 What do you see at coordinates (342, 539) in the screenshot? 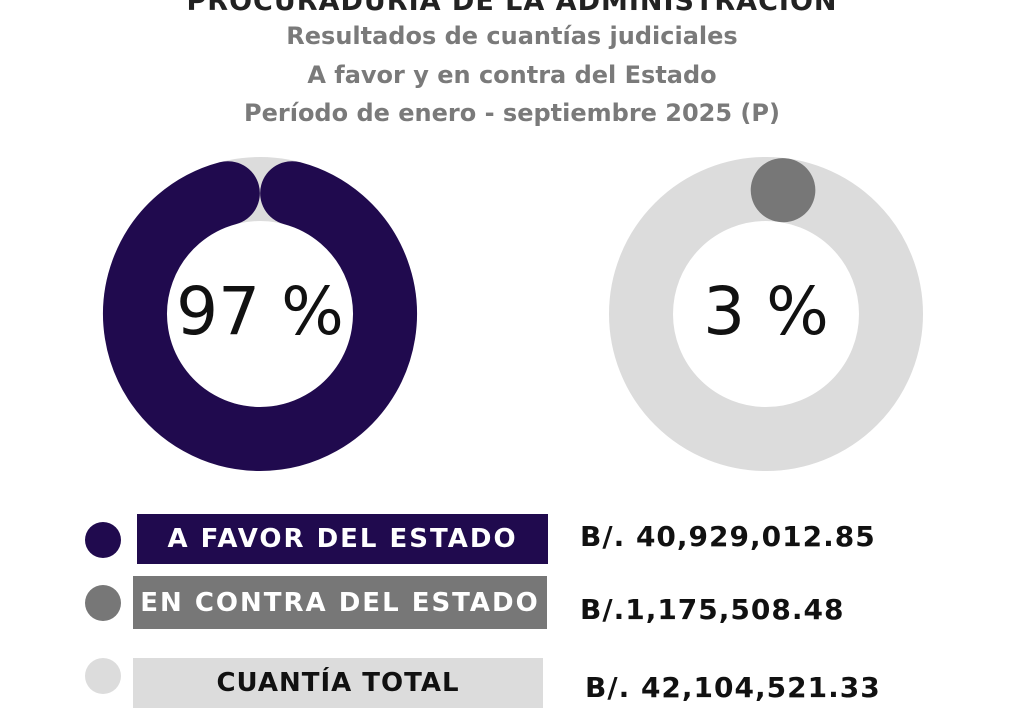
I see `legend-label-favor: A FAVOR DEL ESTADO` at bounding box center [342, 539].